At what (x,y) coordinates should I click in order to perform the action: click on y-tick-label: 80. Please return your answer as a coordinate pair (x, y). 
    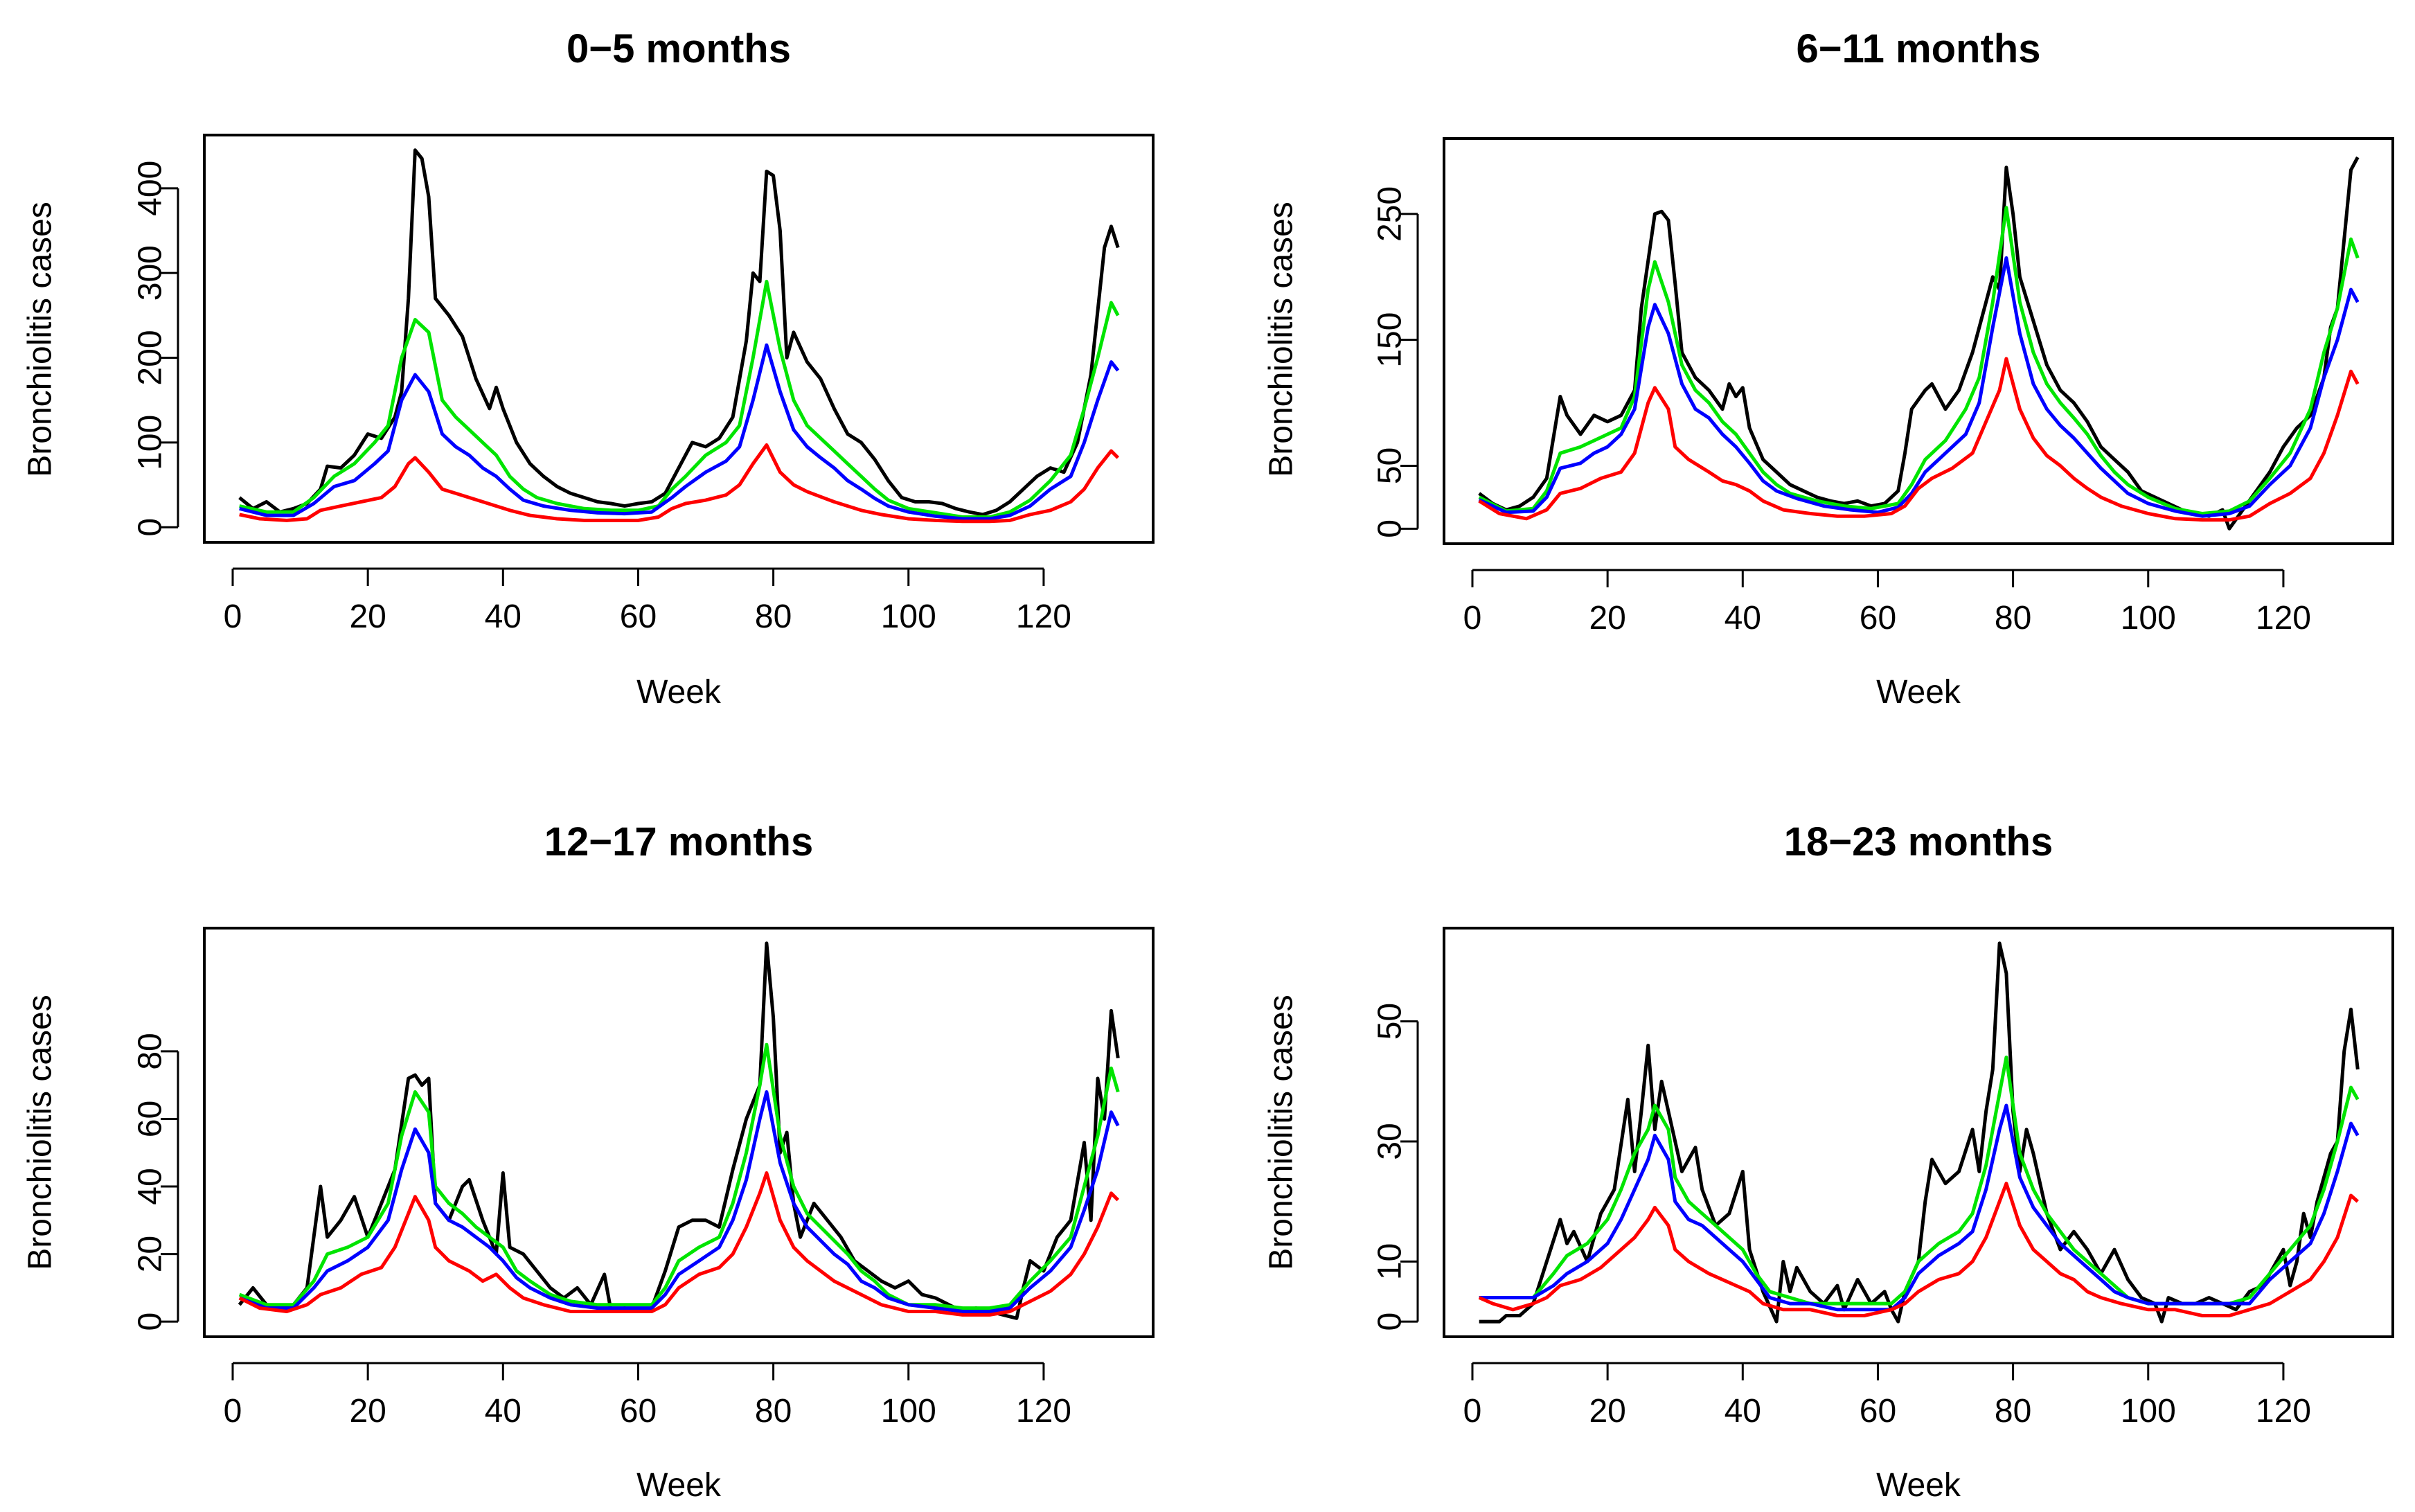
    Looking at the image, I should click on (150, 1051).